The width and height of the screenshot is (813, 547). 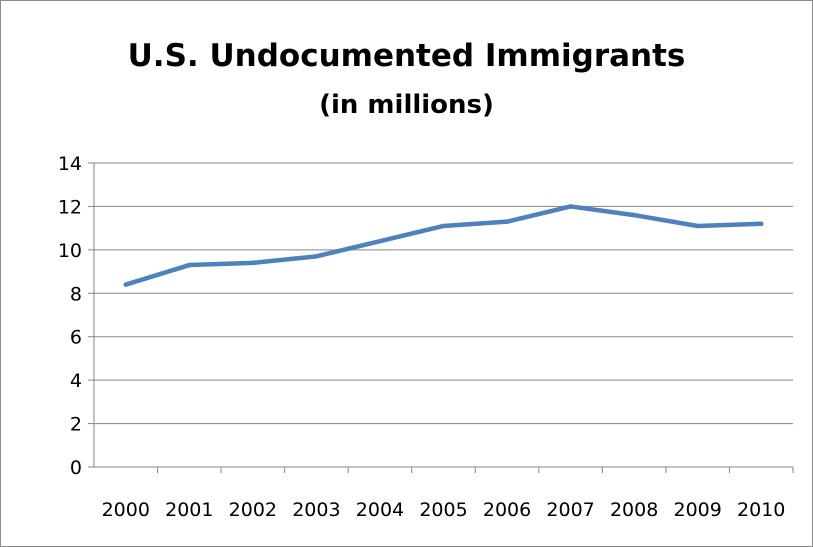 What do you see at coordinates (406, 105) in the screenshot?
I see `chart-subtitle: (in millions)` at bounding box center [406, 105].